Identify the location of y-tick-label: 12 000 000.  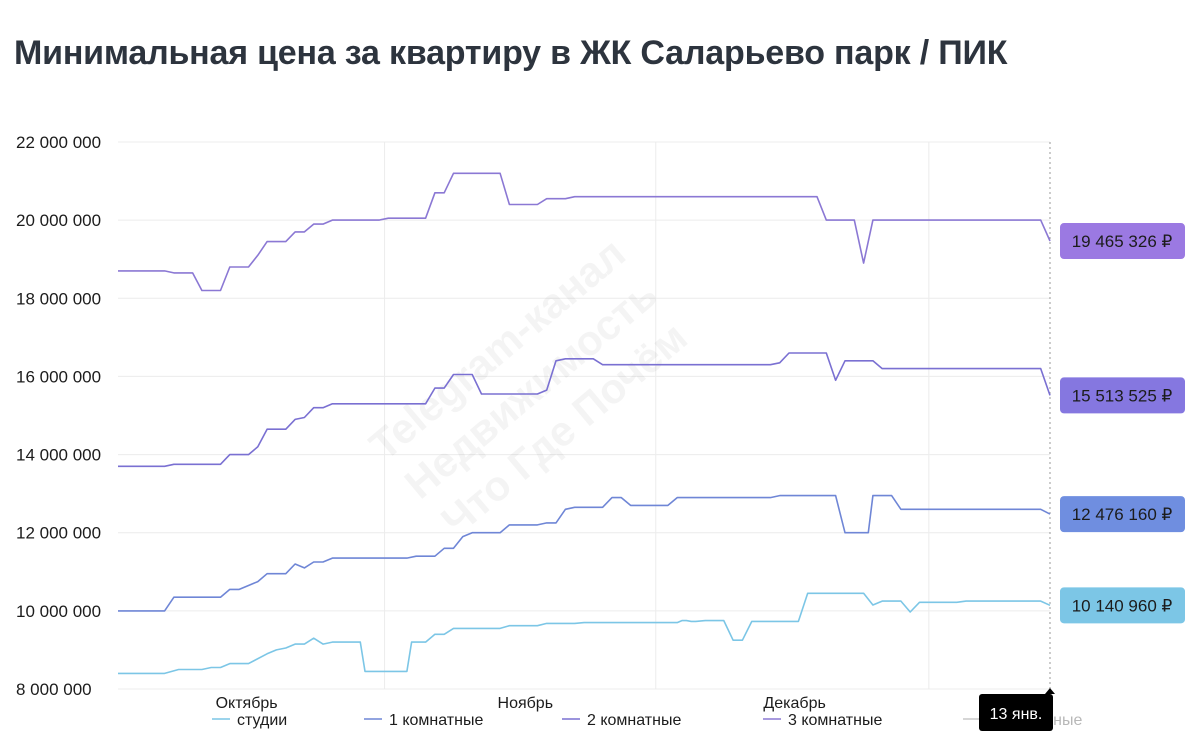
(58, 533).